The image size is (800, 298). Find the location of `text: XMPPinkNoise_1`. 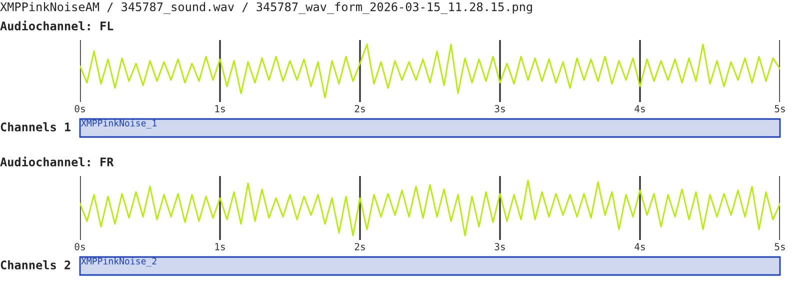

text: XMPPinkNoise_1 is located at coordinates (118, 124).